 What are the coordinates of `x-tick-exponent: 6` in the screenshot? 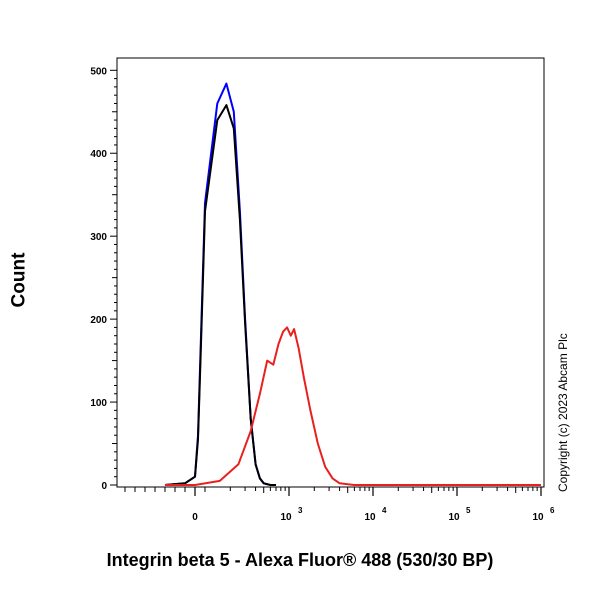 It's located at (552, 510).